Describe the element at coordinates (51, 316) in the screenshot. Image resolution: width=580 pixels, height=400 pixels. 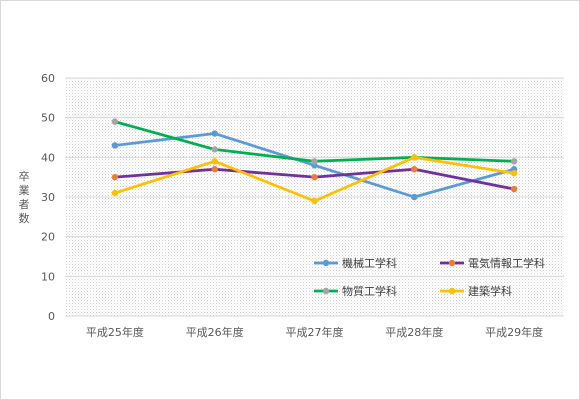
I see `y-tick-label: 0` at that location.